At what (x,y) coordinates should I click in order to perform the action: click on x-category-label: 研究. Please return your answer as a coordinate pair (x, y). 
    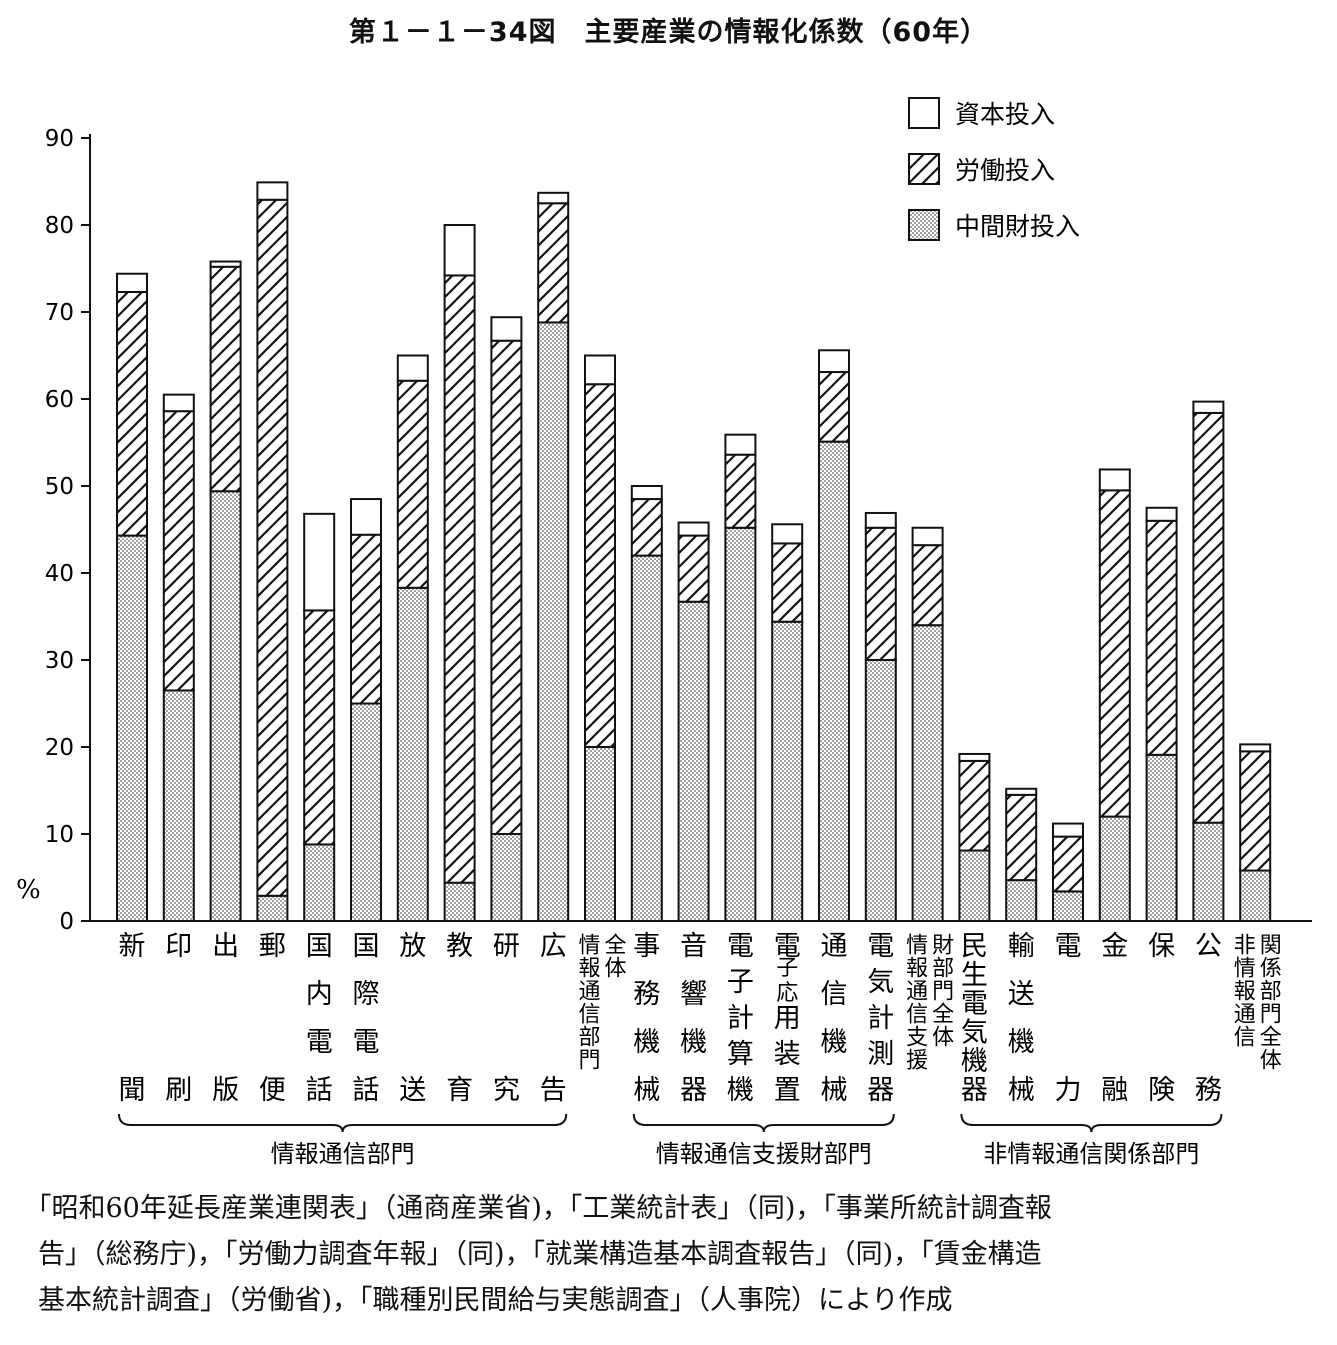
    Looking at the image, I should click on (506, 1018).